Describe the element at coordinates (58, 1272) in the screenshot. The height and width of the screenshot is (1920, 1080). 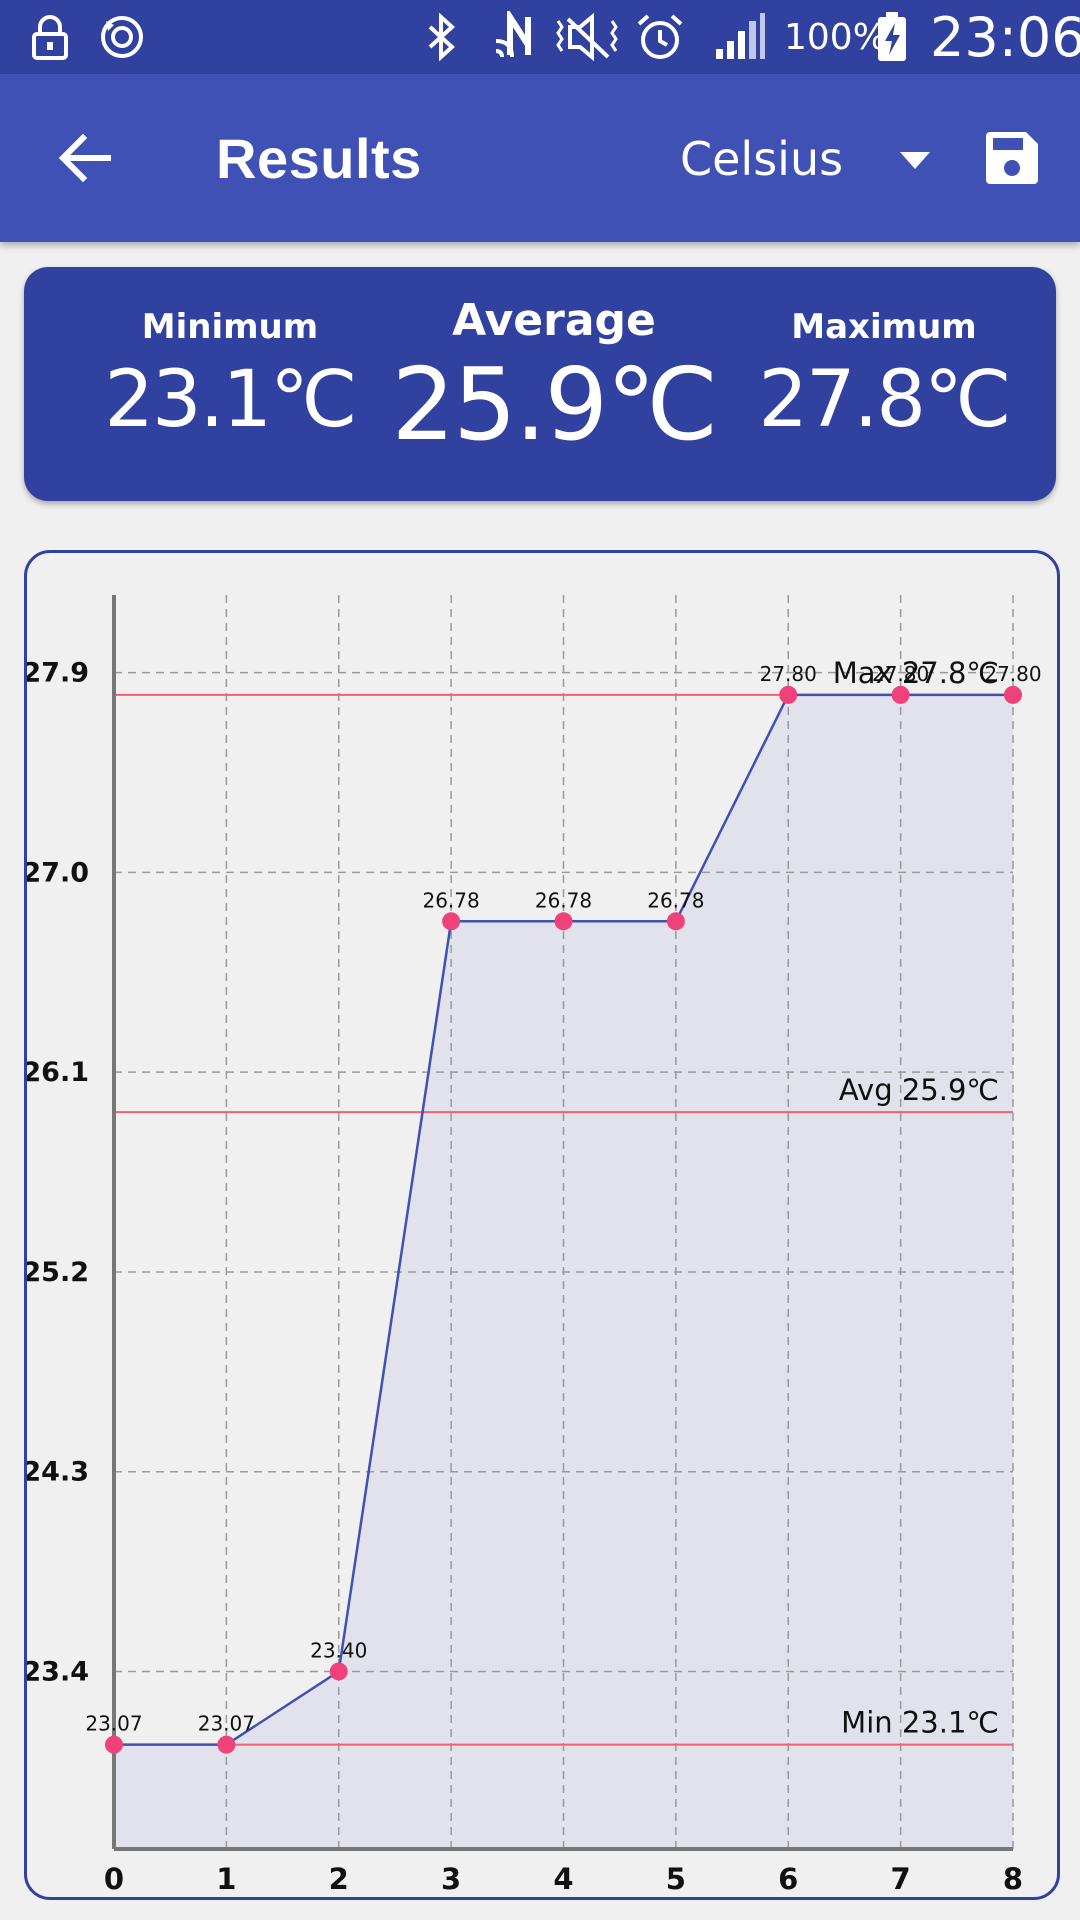
I see `y-tick-label: 25.2` at that location.